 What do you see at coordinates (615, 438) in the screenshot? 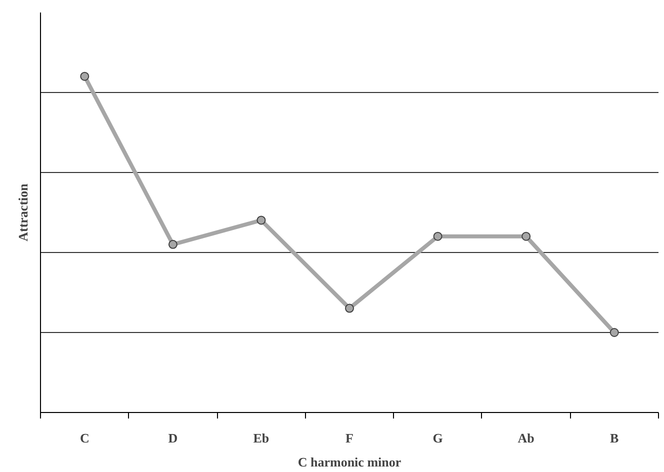
I see `x-tick-label: B` at bounding box center [615, 438].